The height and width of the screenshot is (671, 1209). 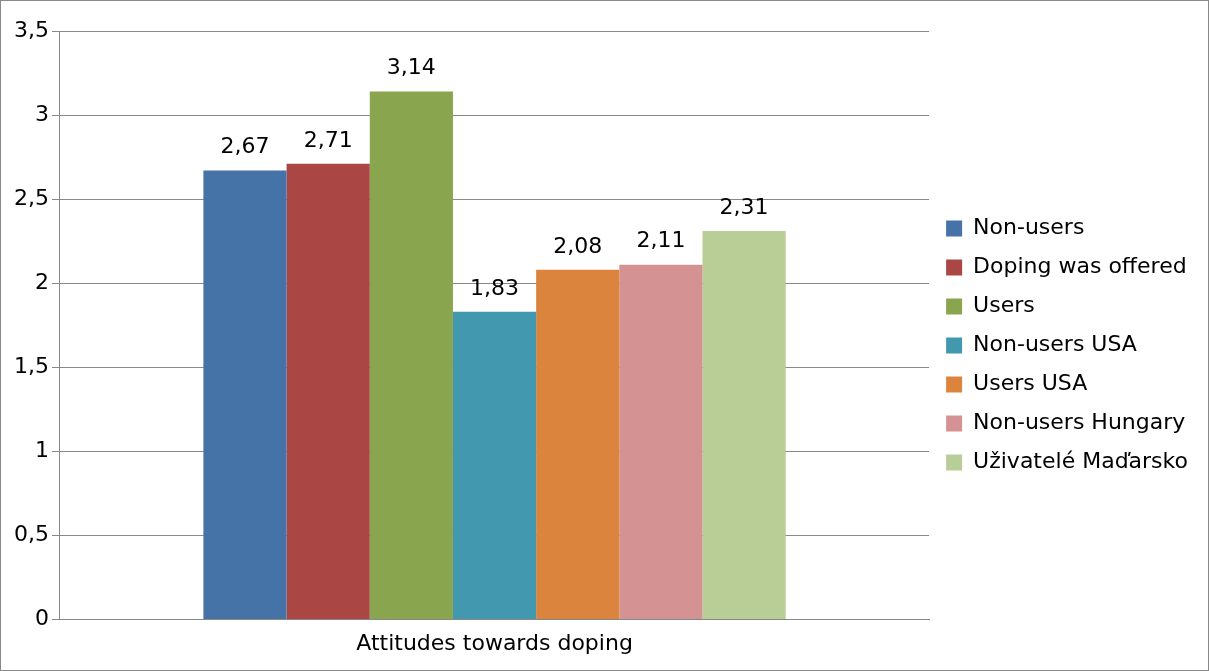 I want to click on y-tick-label: 3, so click(x=41, y=113).